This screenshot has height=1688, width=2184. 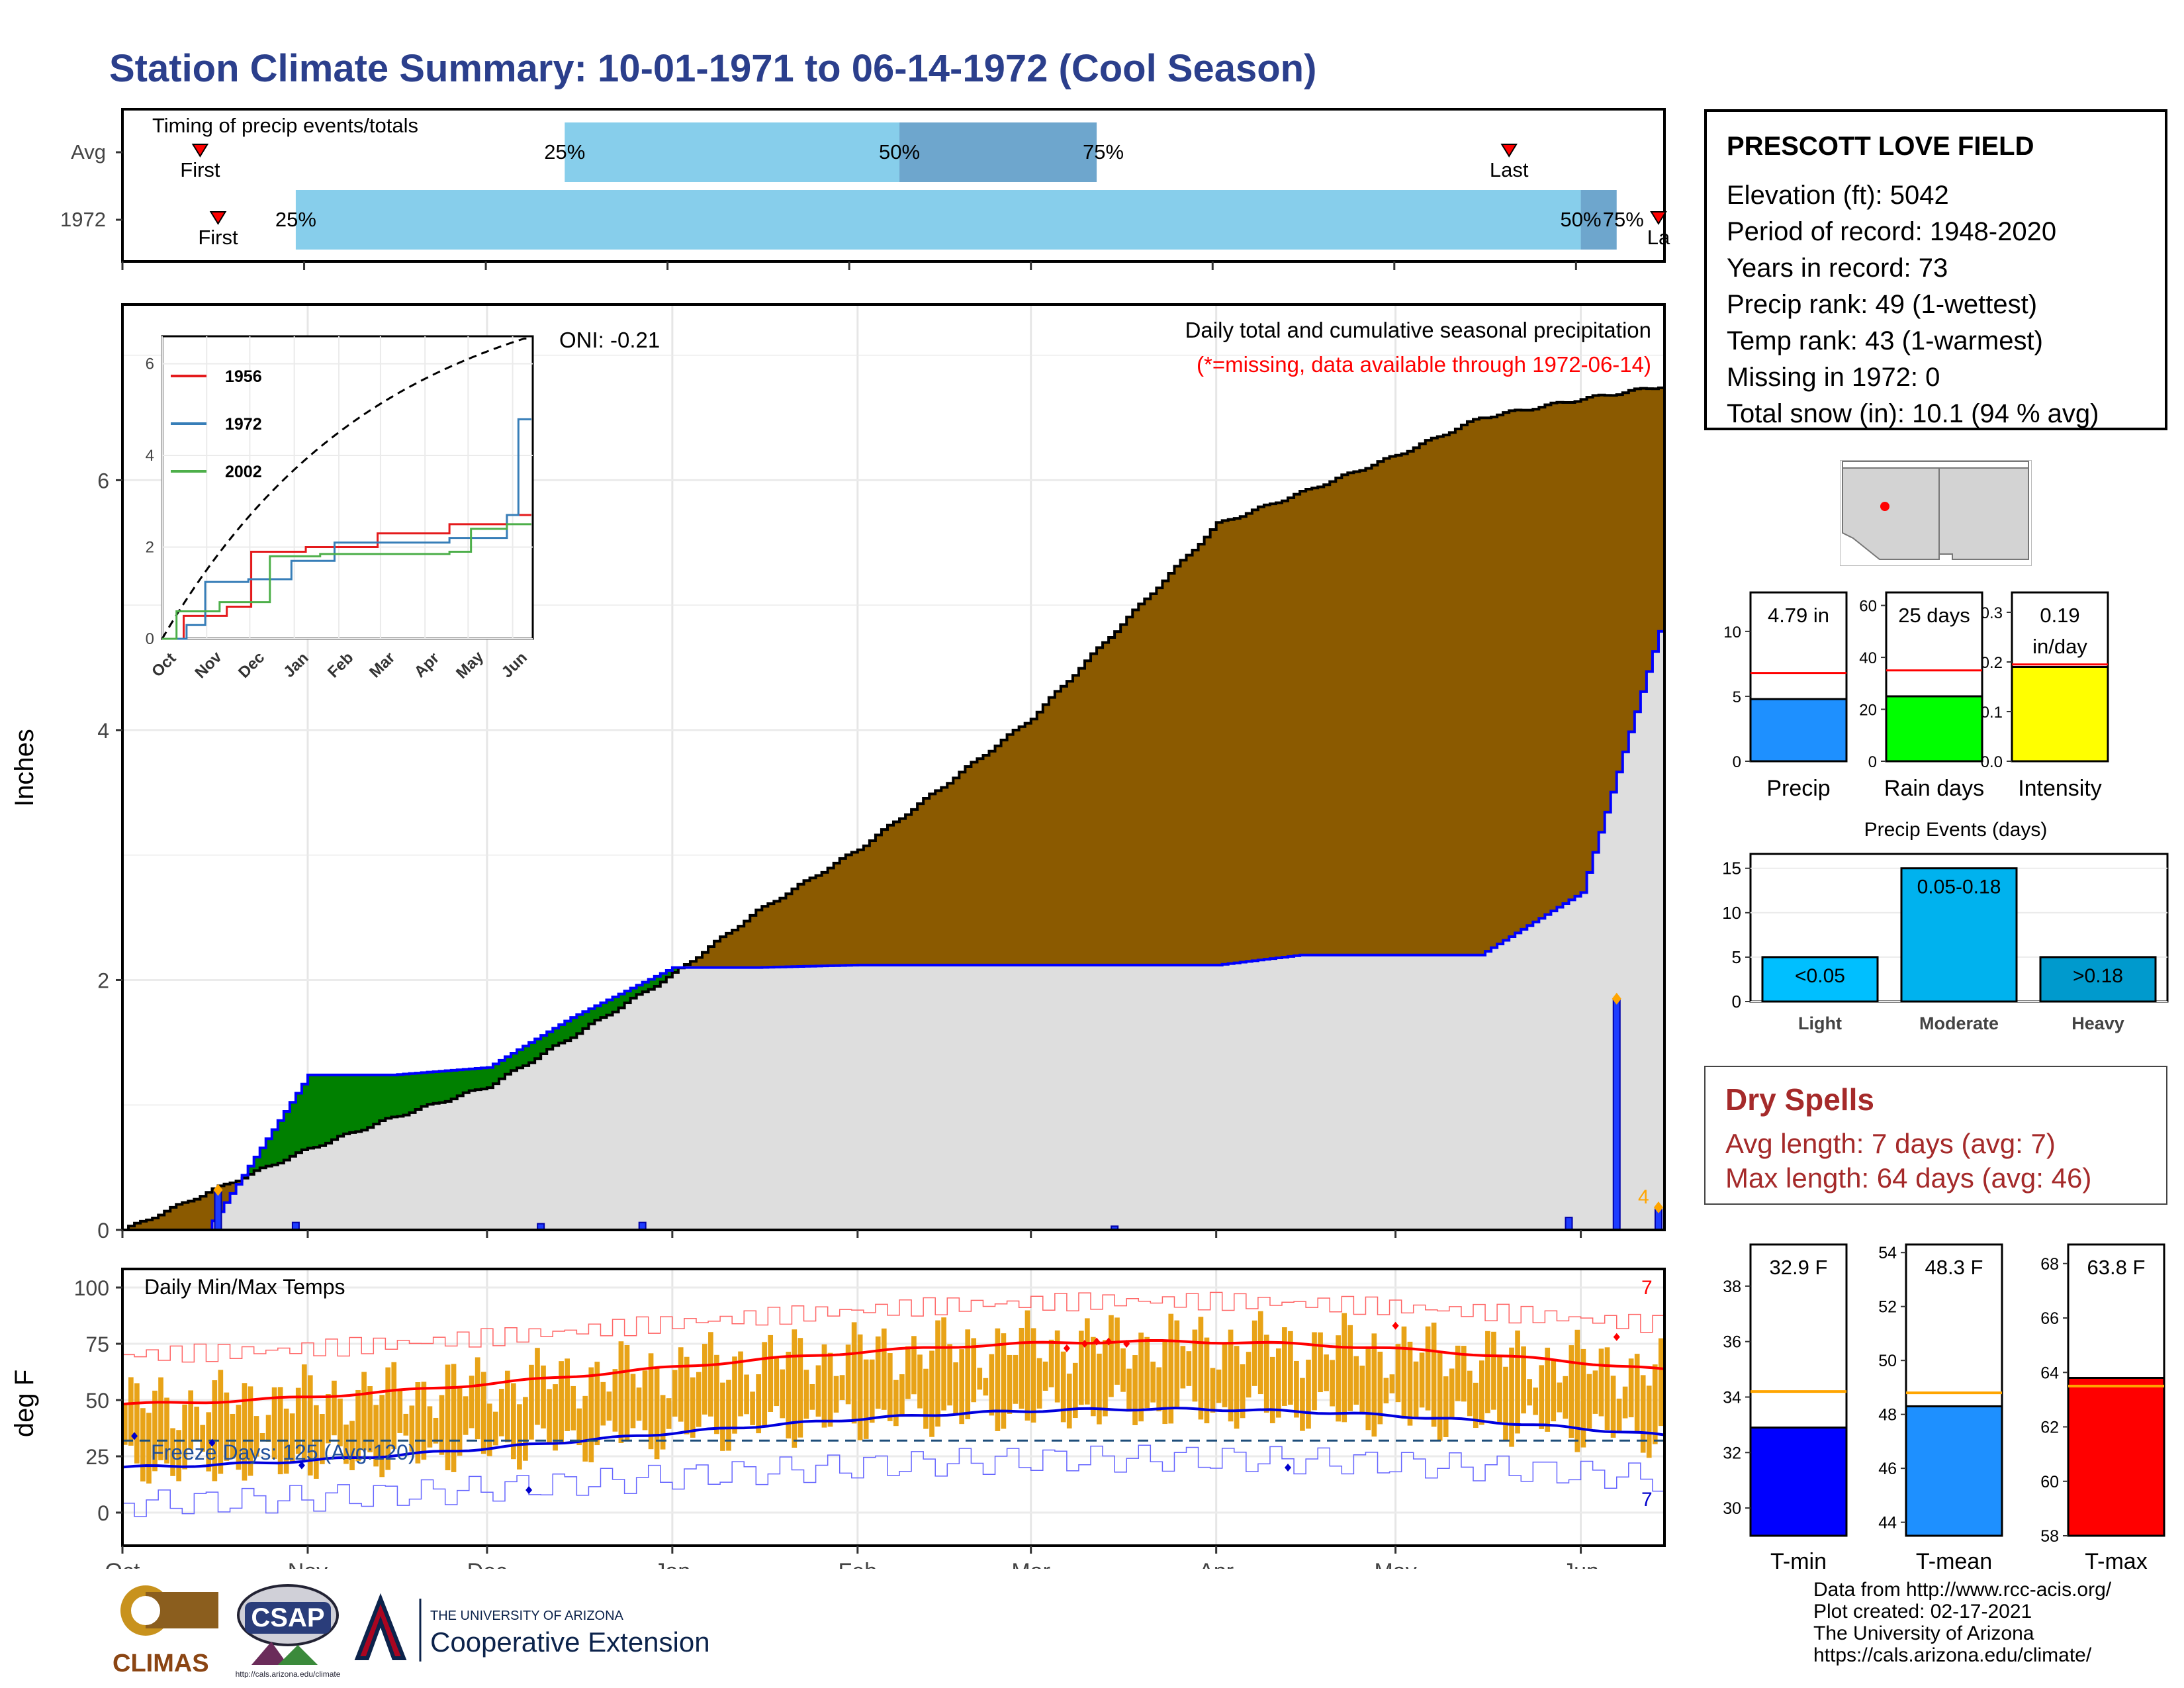 I want to click on temp-ytick-label: 50, so click(x=97, y=1401).